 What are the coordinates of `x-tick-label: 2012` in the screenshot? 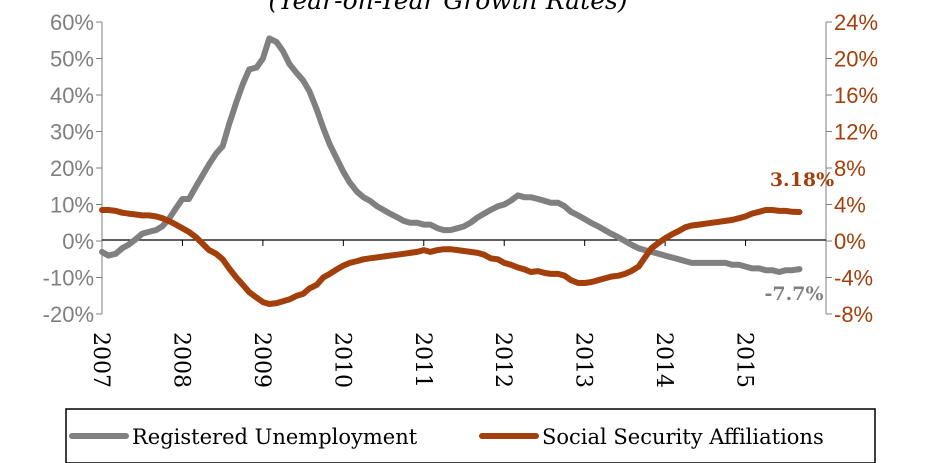 It's located at (502, 360).